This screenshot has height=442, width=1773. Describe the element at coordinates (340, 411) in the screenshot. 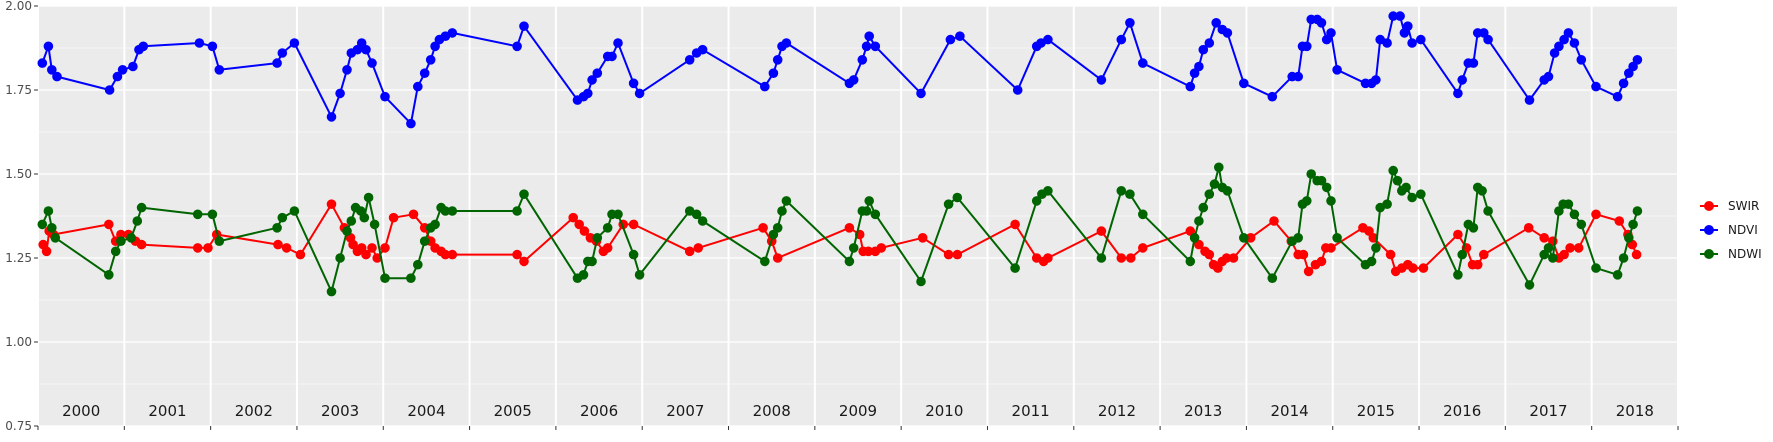

I see `year-label: 2003` at that location.